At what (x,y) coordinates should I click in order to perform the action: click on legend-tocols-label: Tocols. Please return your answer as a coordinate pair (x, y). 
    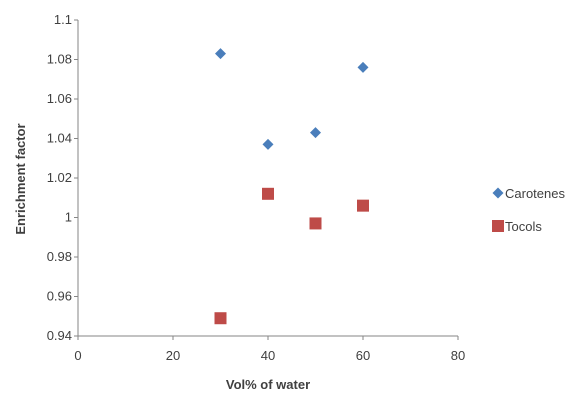
    Looking at the image, I should click on (523, 226).